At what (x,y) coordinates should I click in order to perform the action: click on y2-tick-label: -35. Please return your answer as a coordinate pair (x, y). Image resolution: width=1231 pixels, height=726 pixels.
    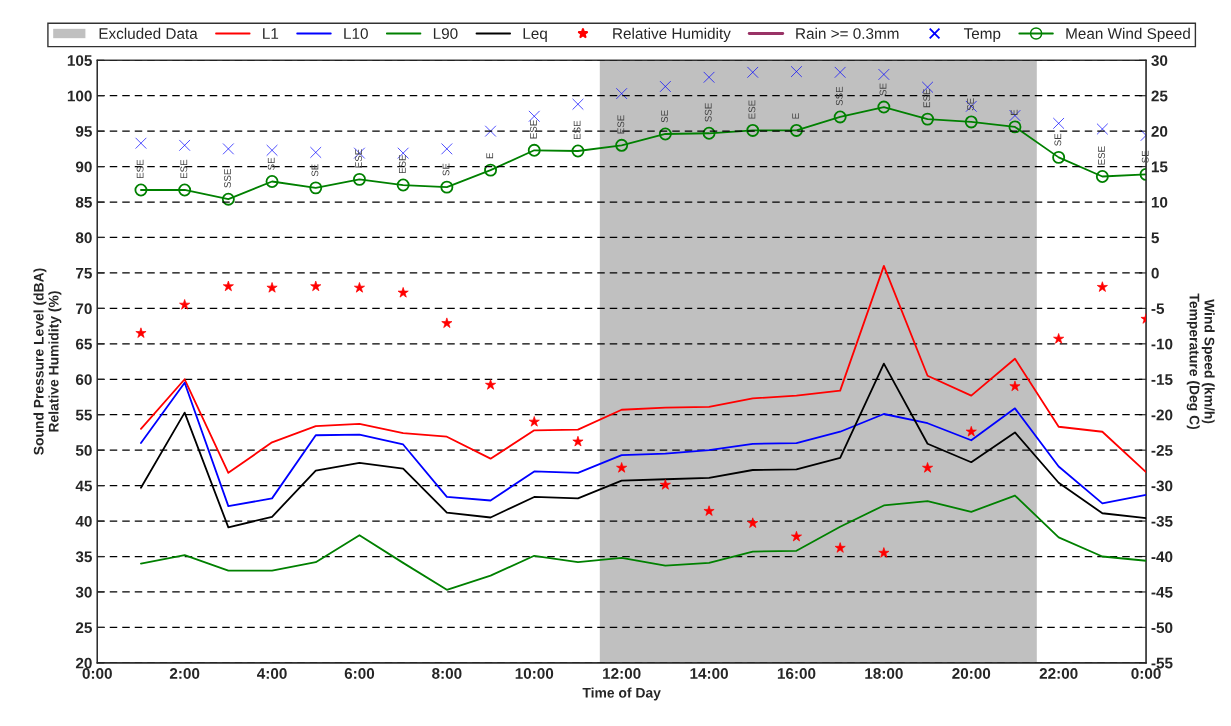
    Looking at the image, I should click on (1162, 521).